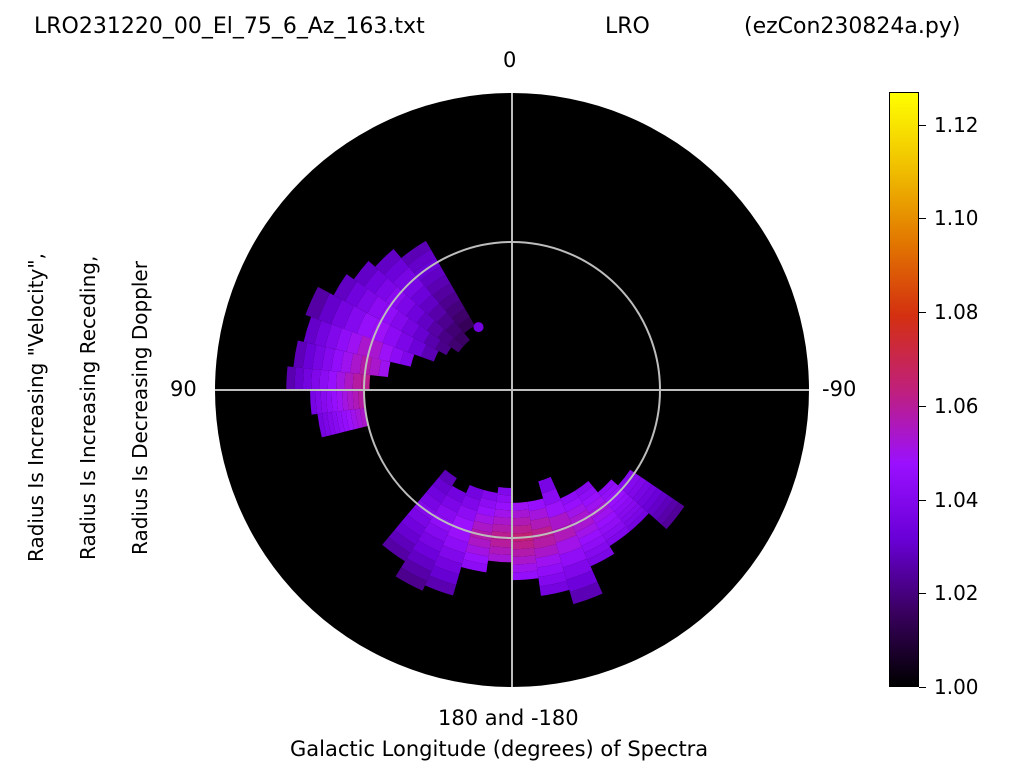 This screenshot has width=1024, height=778. I want to click on colorbar-tick-label: 1.10, so click(956, 218).